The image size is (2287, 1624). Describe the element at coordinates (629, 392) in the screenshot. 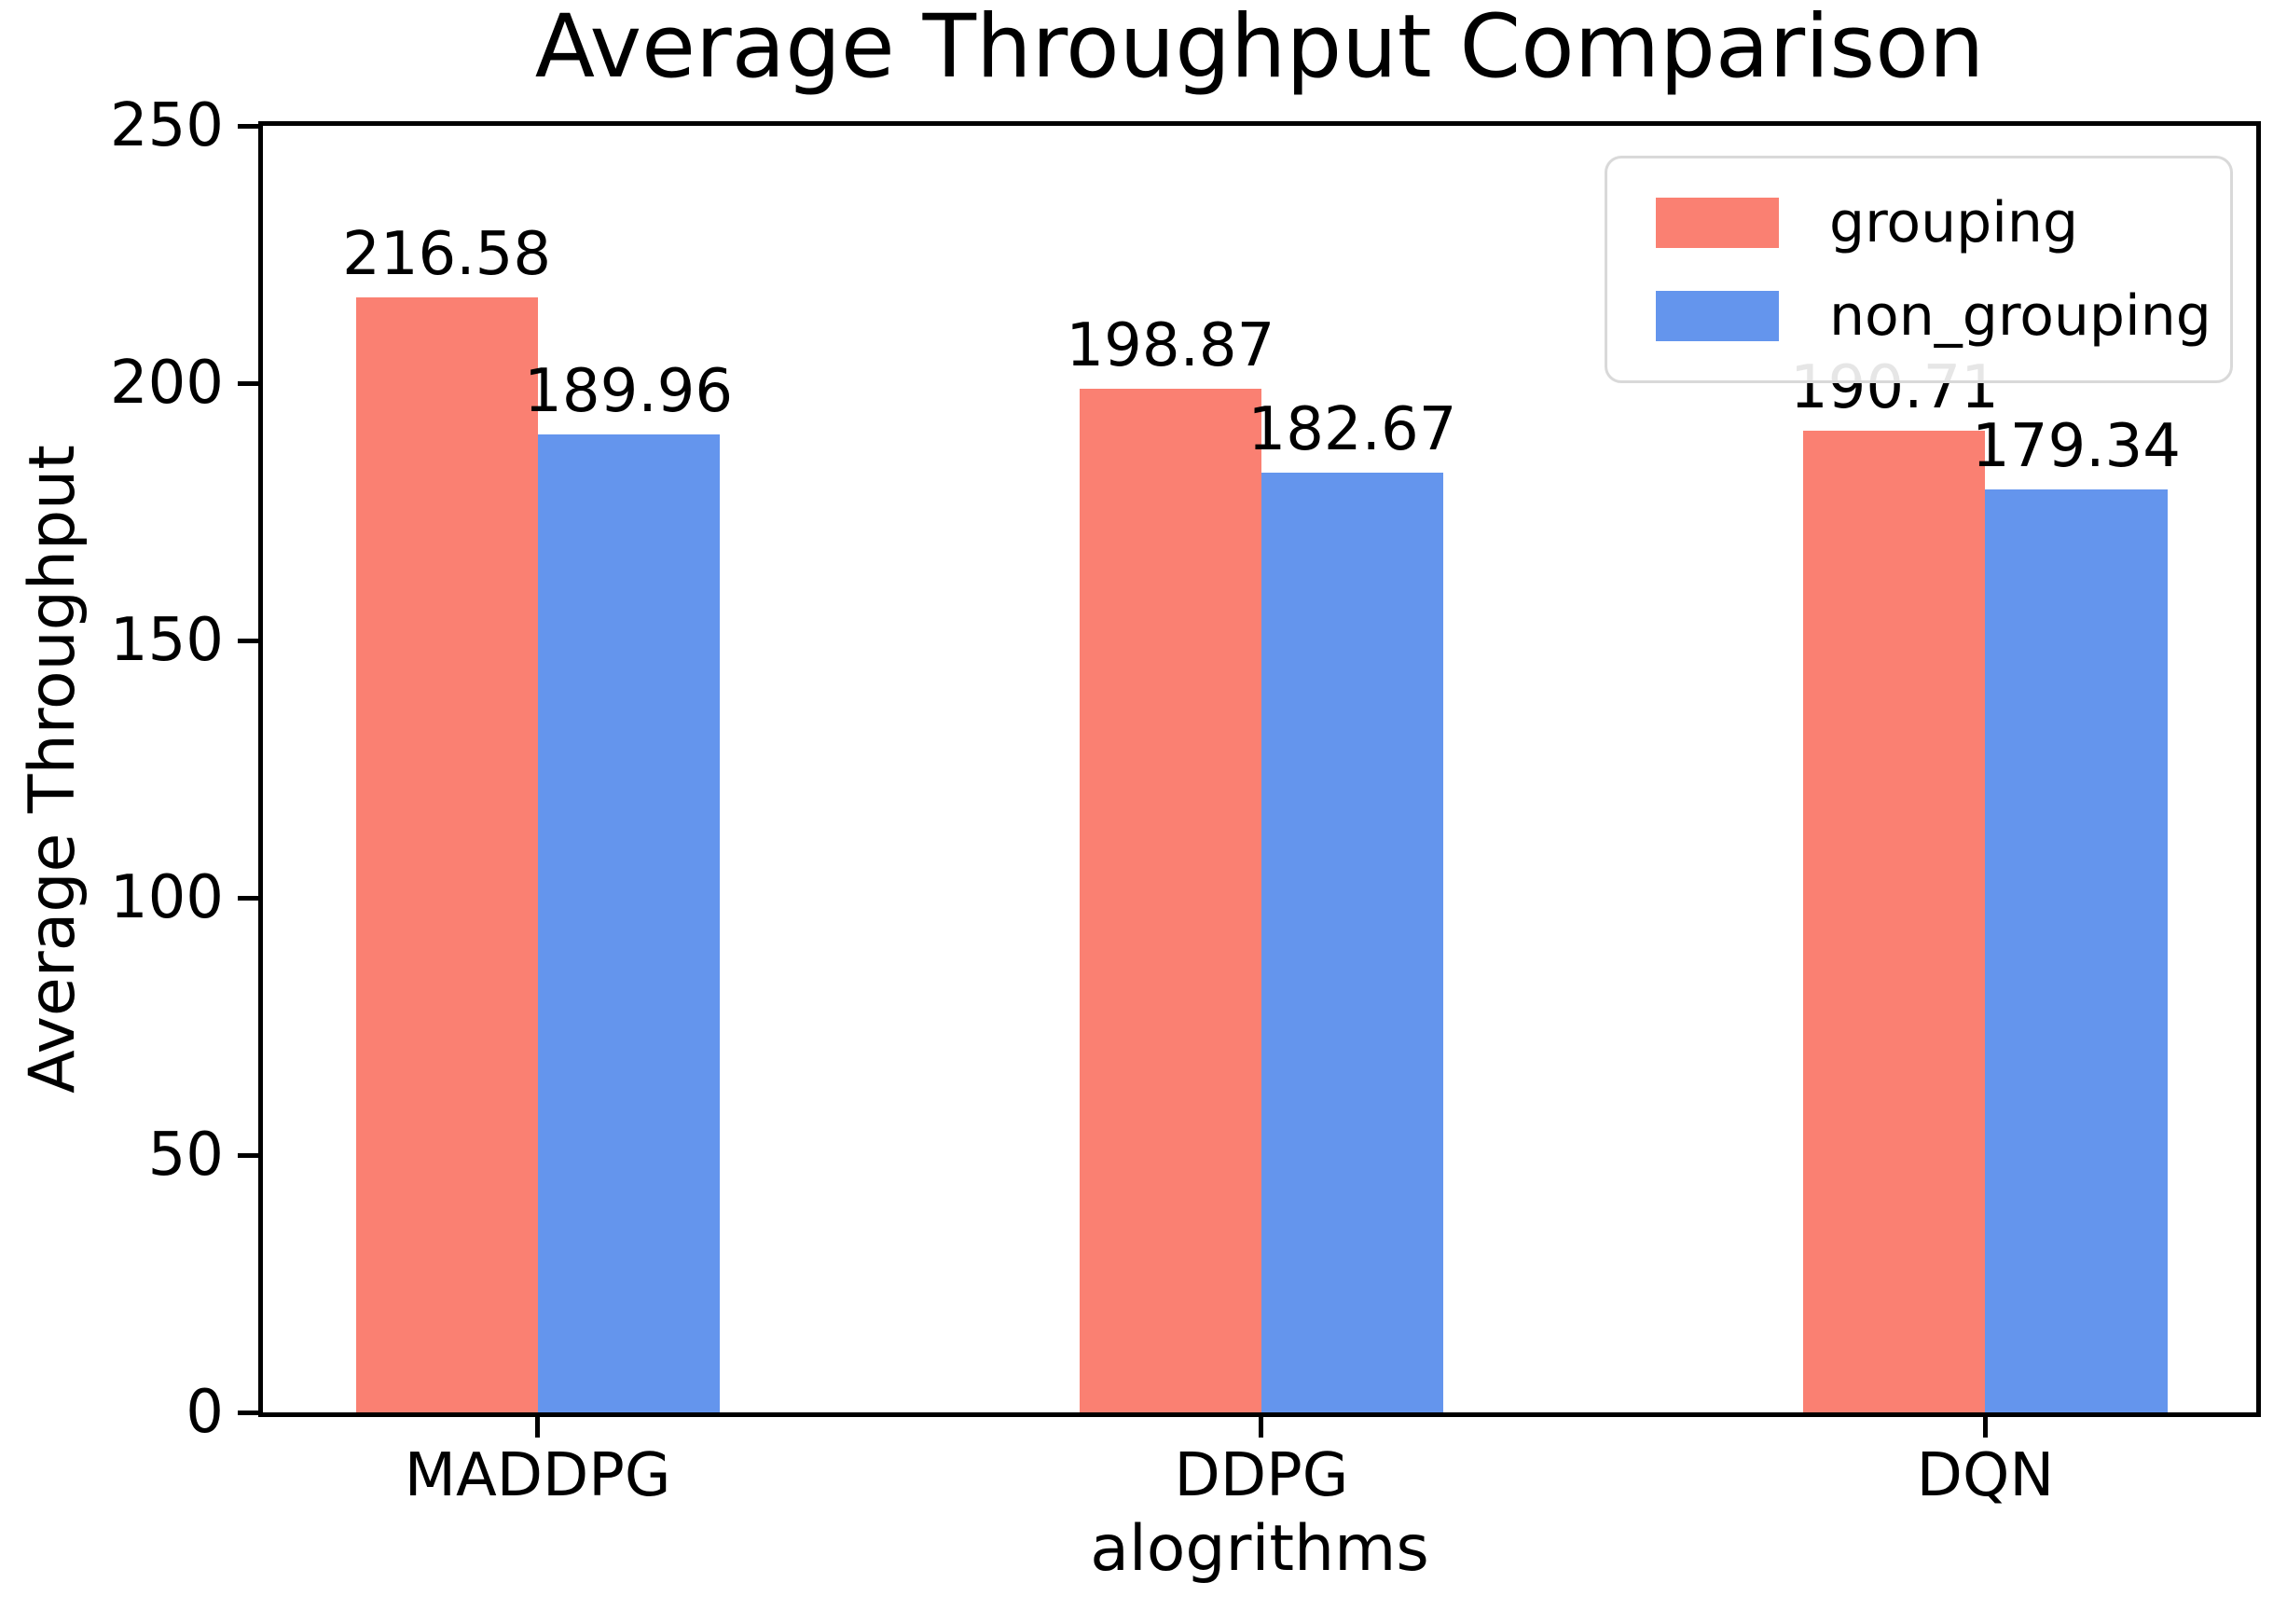

I see `bar-value-label-non_grouping-MADDPG: 189.96` at that location.